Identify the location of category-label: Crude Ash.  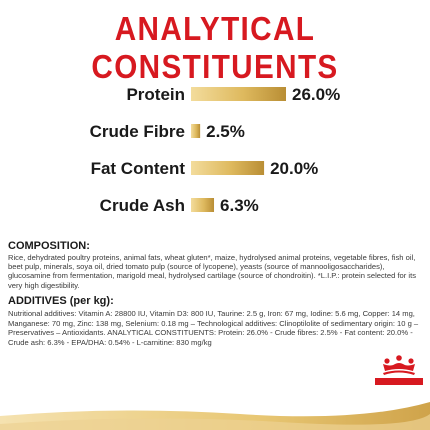
(142, 205).